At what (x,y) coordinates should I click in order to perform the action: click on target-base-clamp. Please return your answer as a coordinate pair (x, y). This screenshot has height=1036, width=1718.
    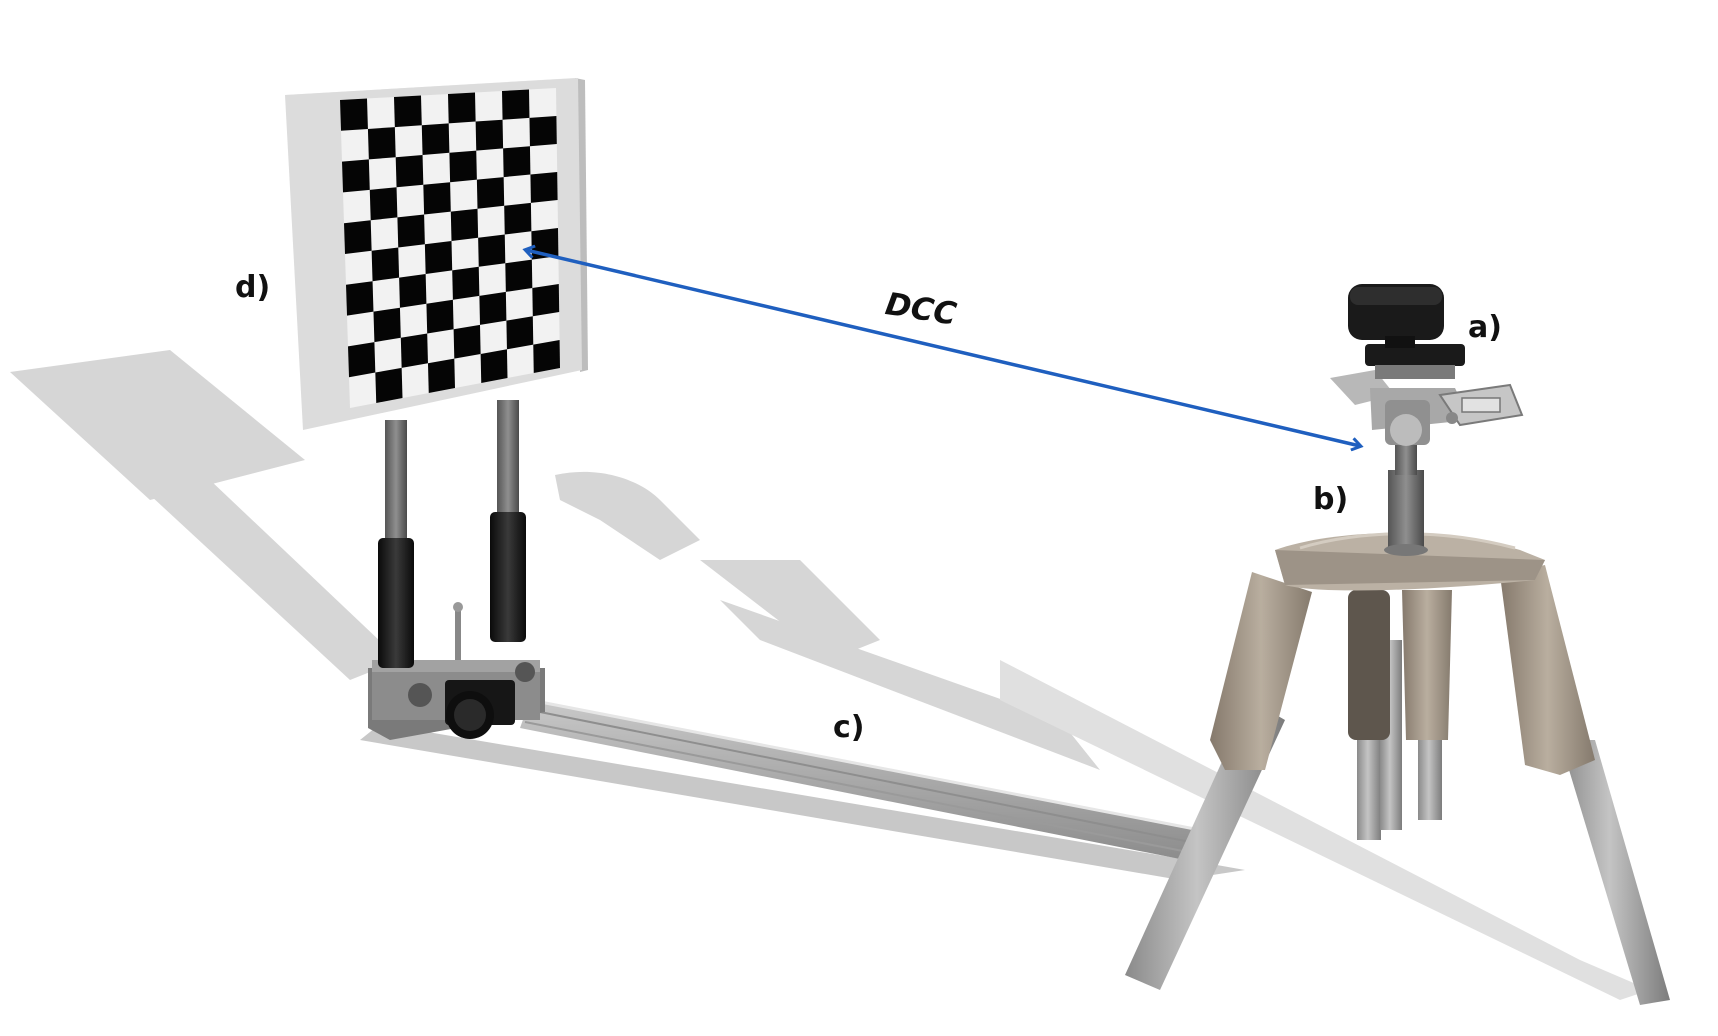
    Looking at the image, I should click on (456, 671).